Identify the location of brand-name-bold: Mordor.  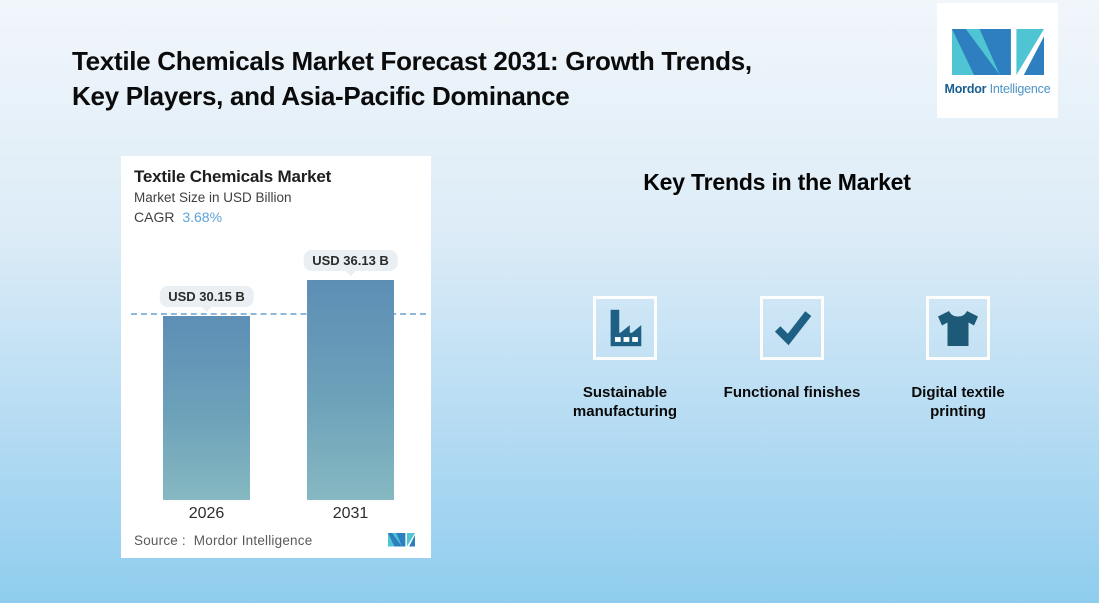
(965, 89).